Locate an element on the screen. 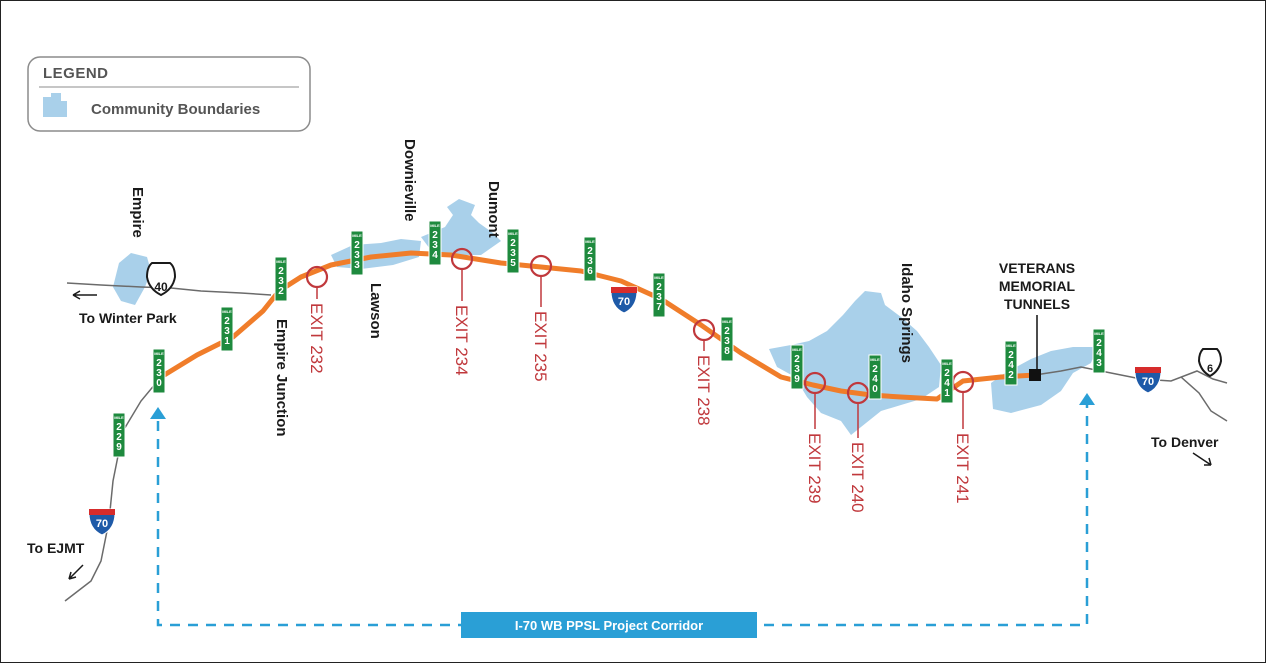 This screenshot has width=1266, height=663. direction-label: To Denver is located at coordinates (1185, 442).